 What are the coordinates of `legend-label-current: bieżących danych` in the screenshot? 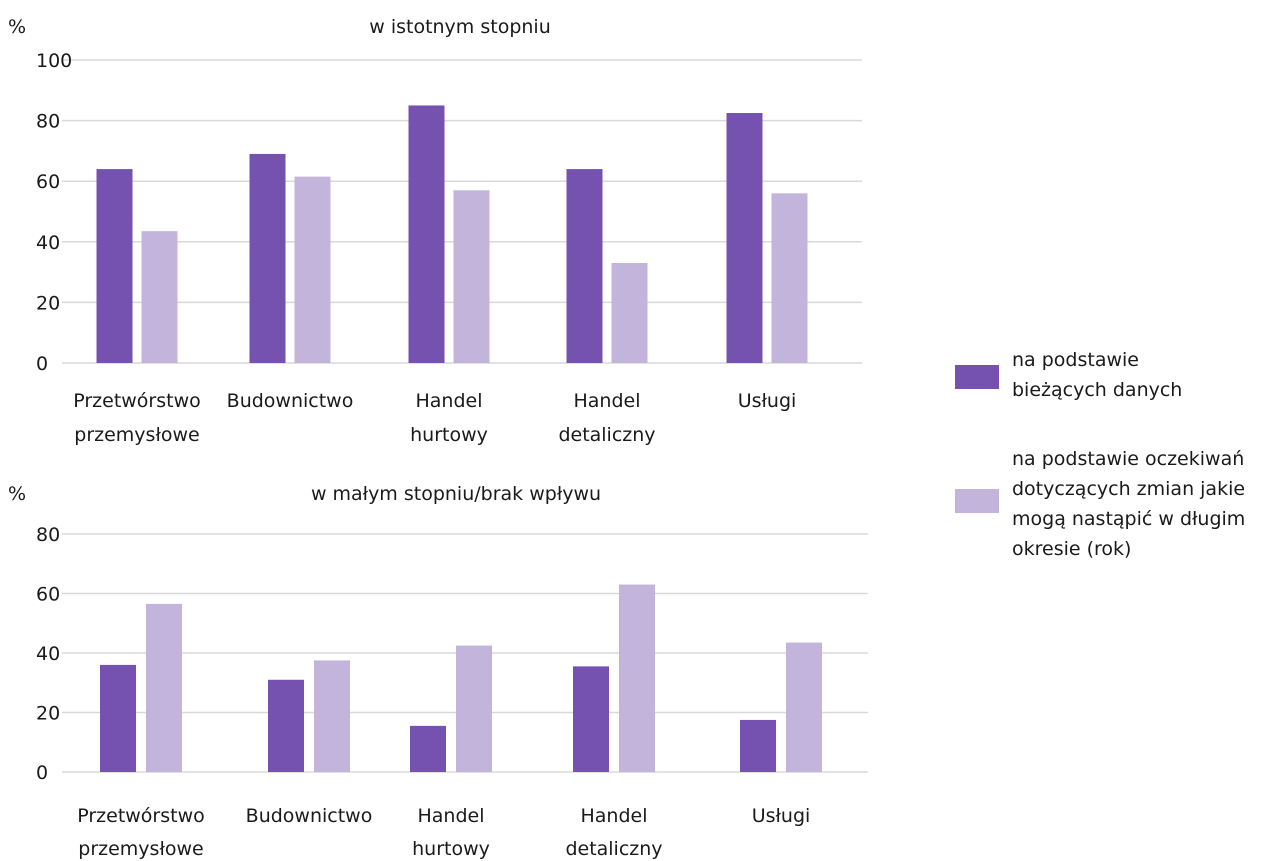 It's located at (1097, 390).